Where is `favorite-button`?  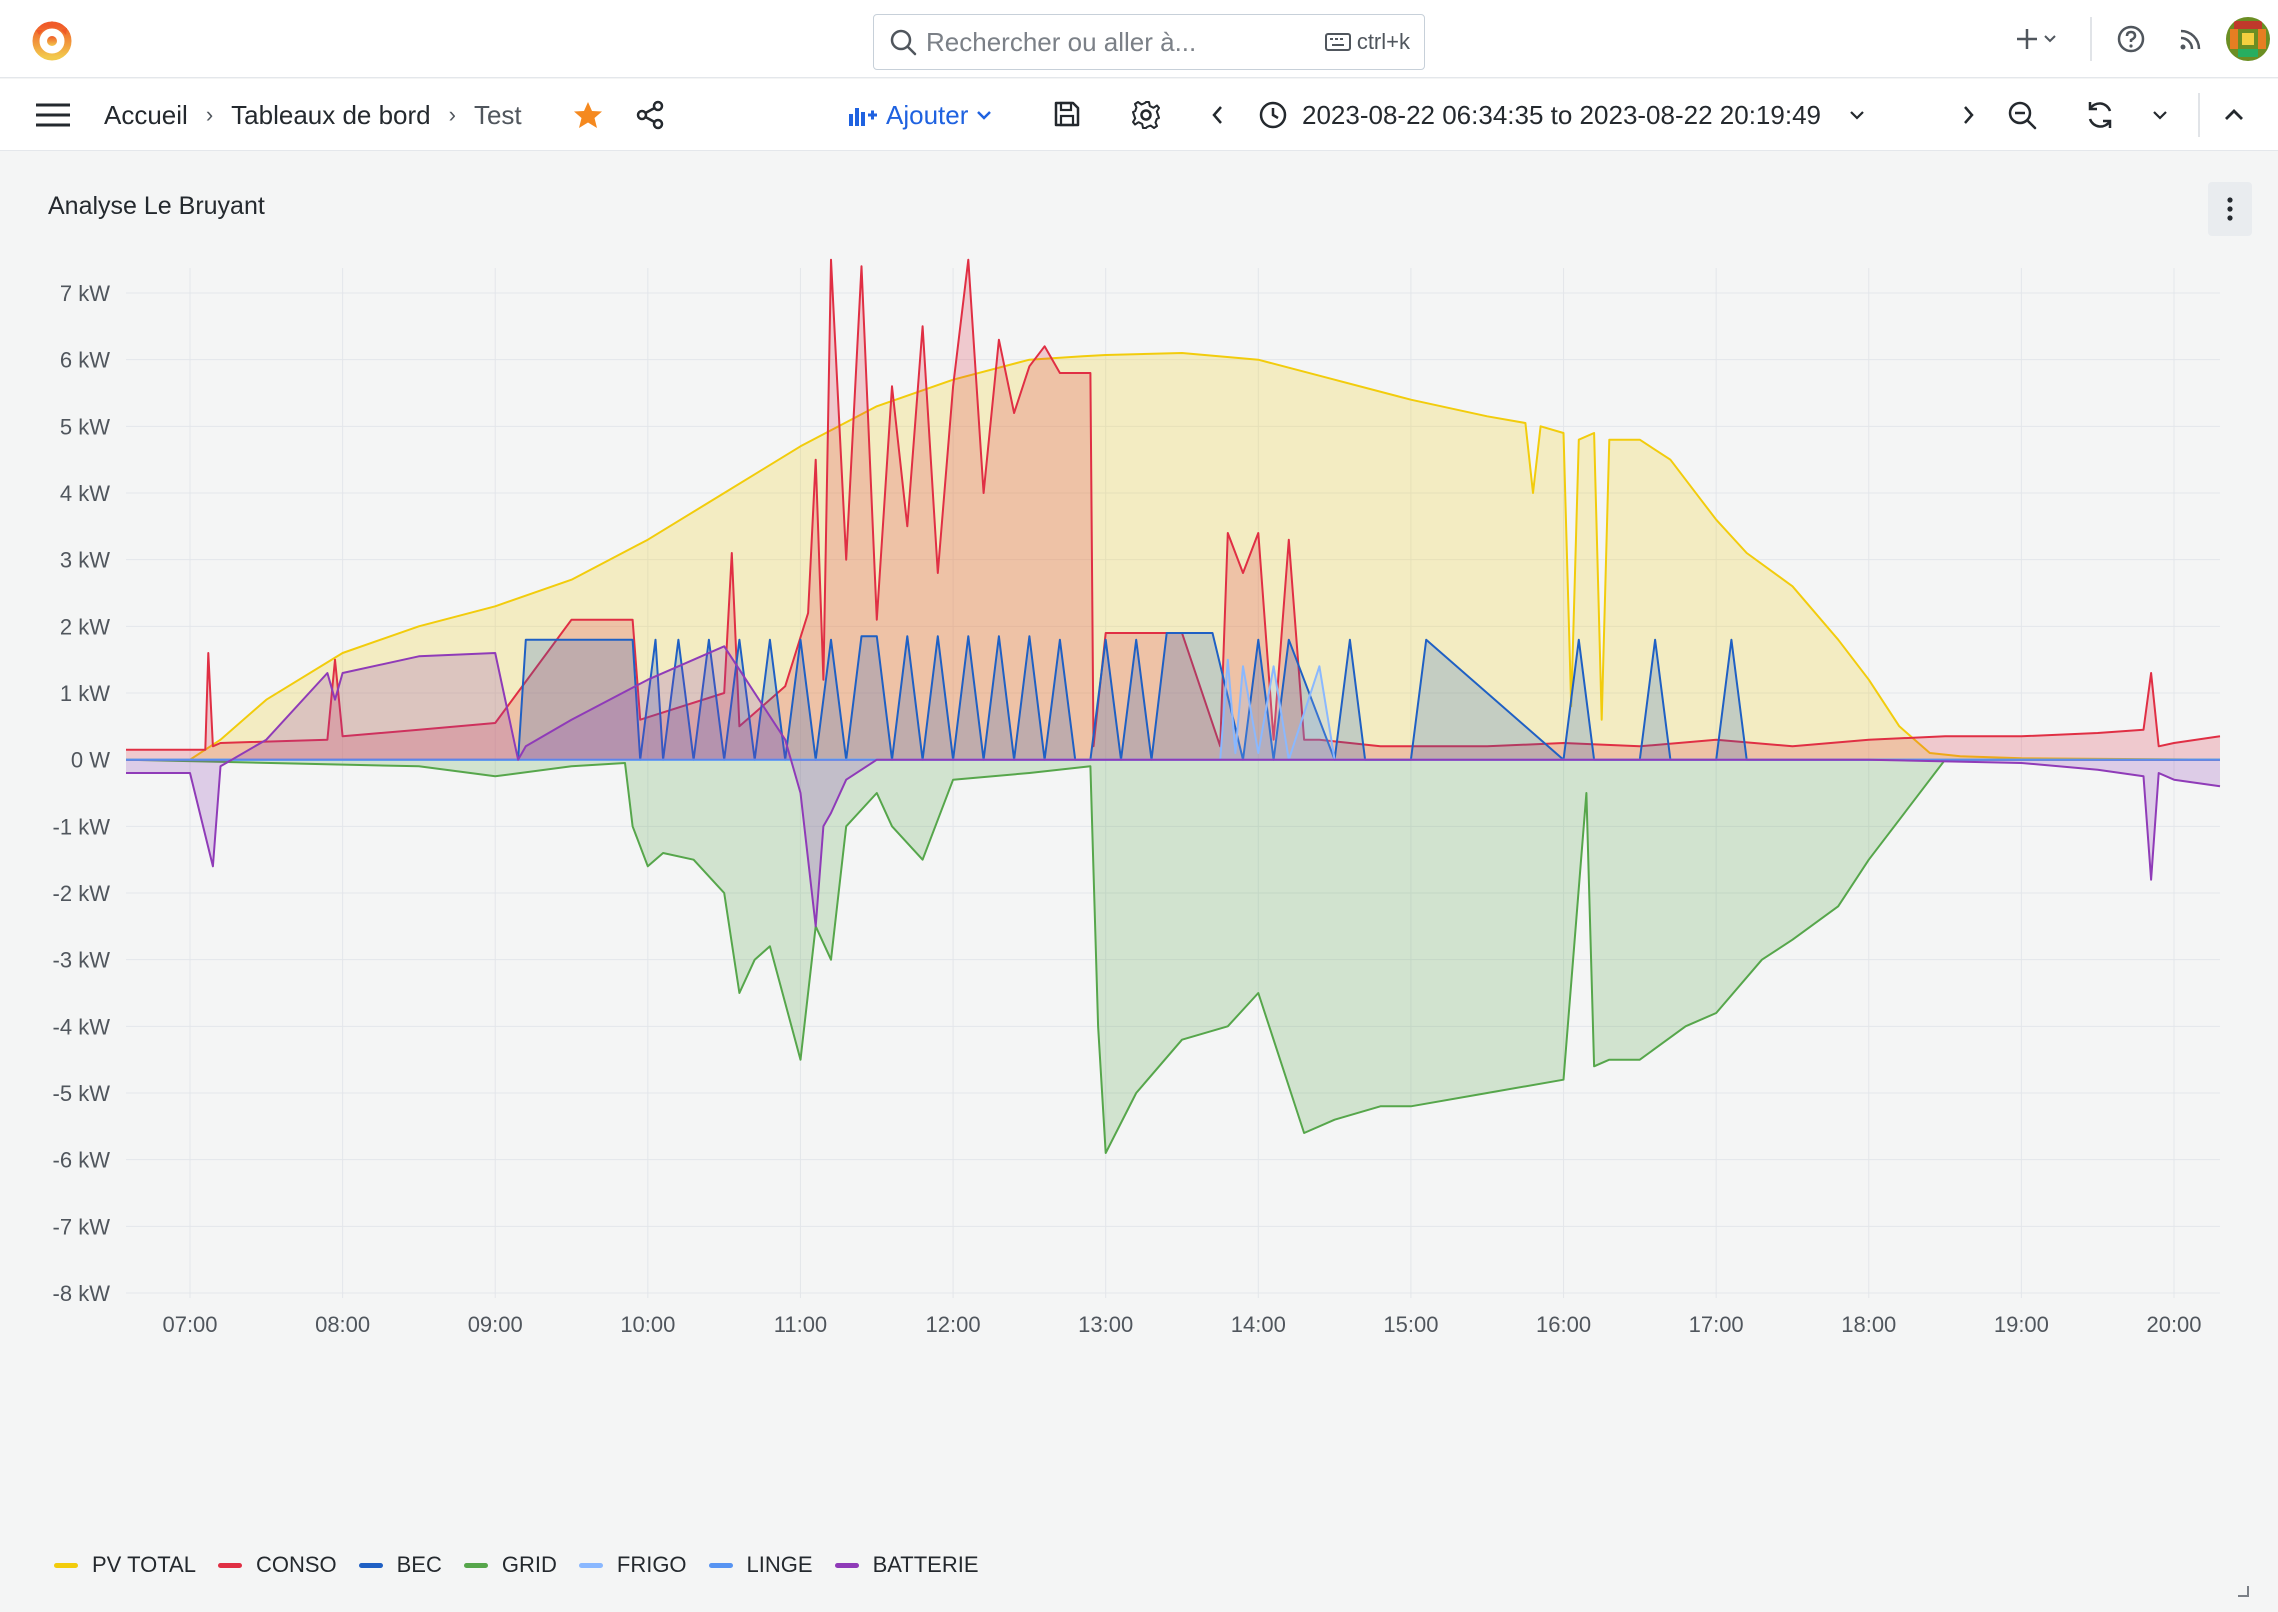
favorite-button is located at coordinates (588, 117).